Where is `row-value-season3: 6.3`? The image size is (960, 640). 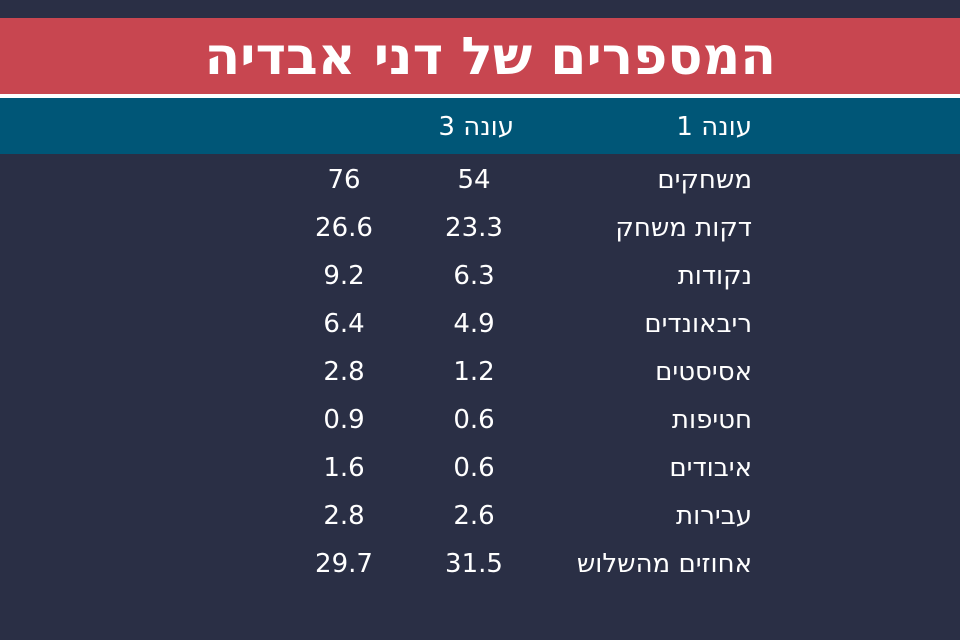
row-value-season3: 6.3 is located at coordinates (474, 276).